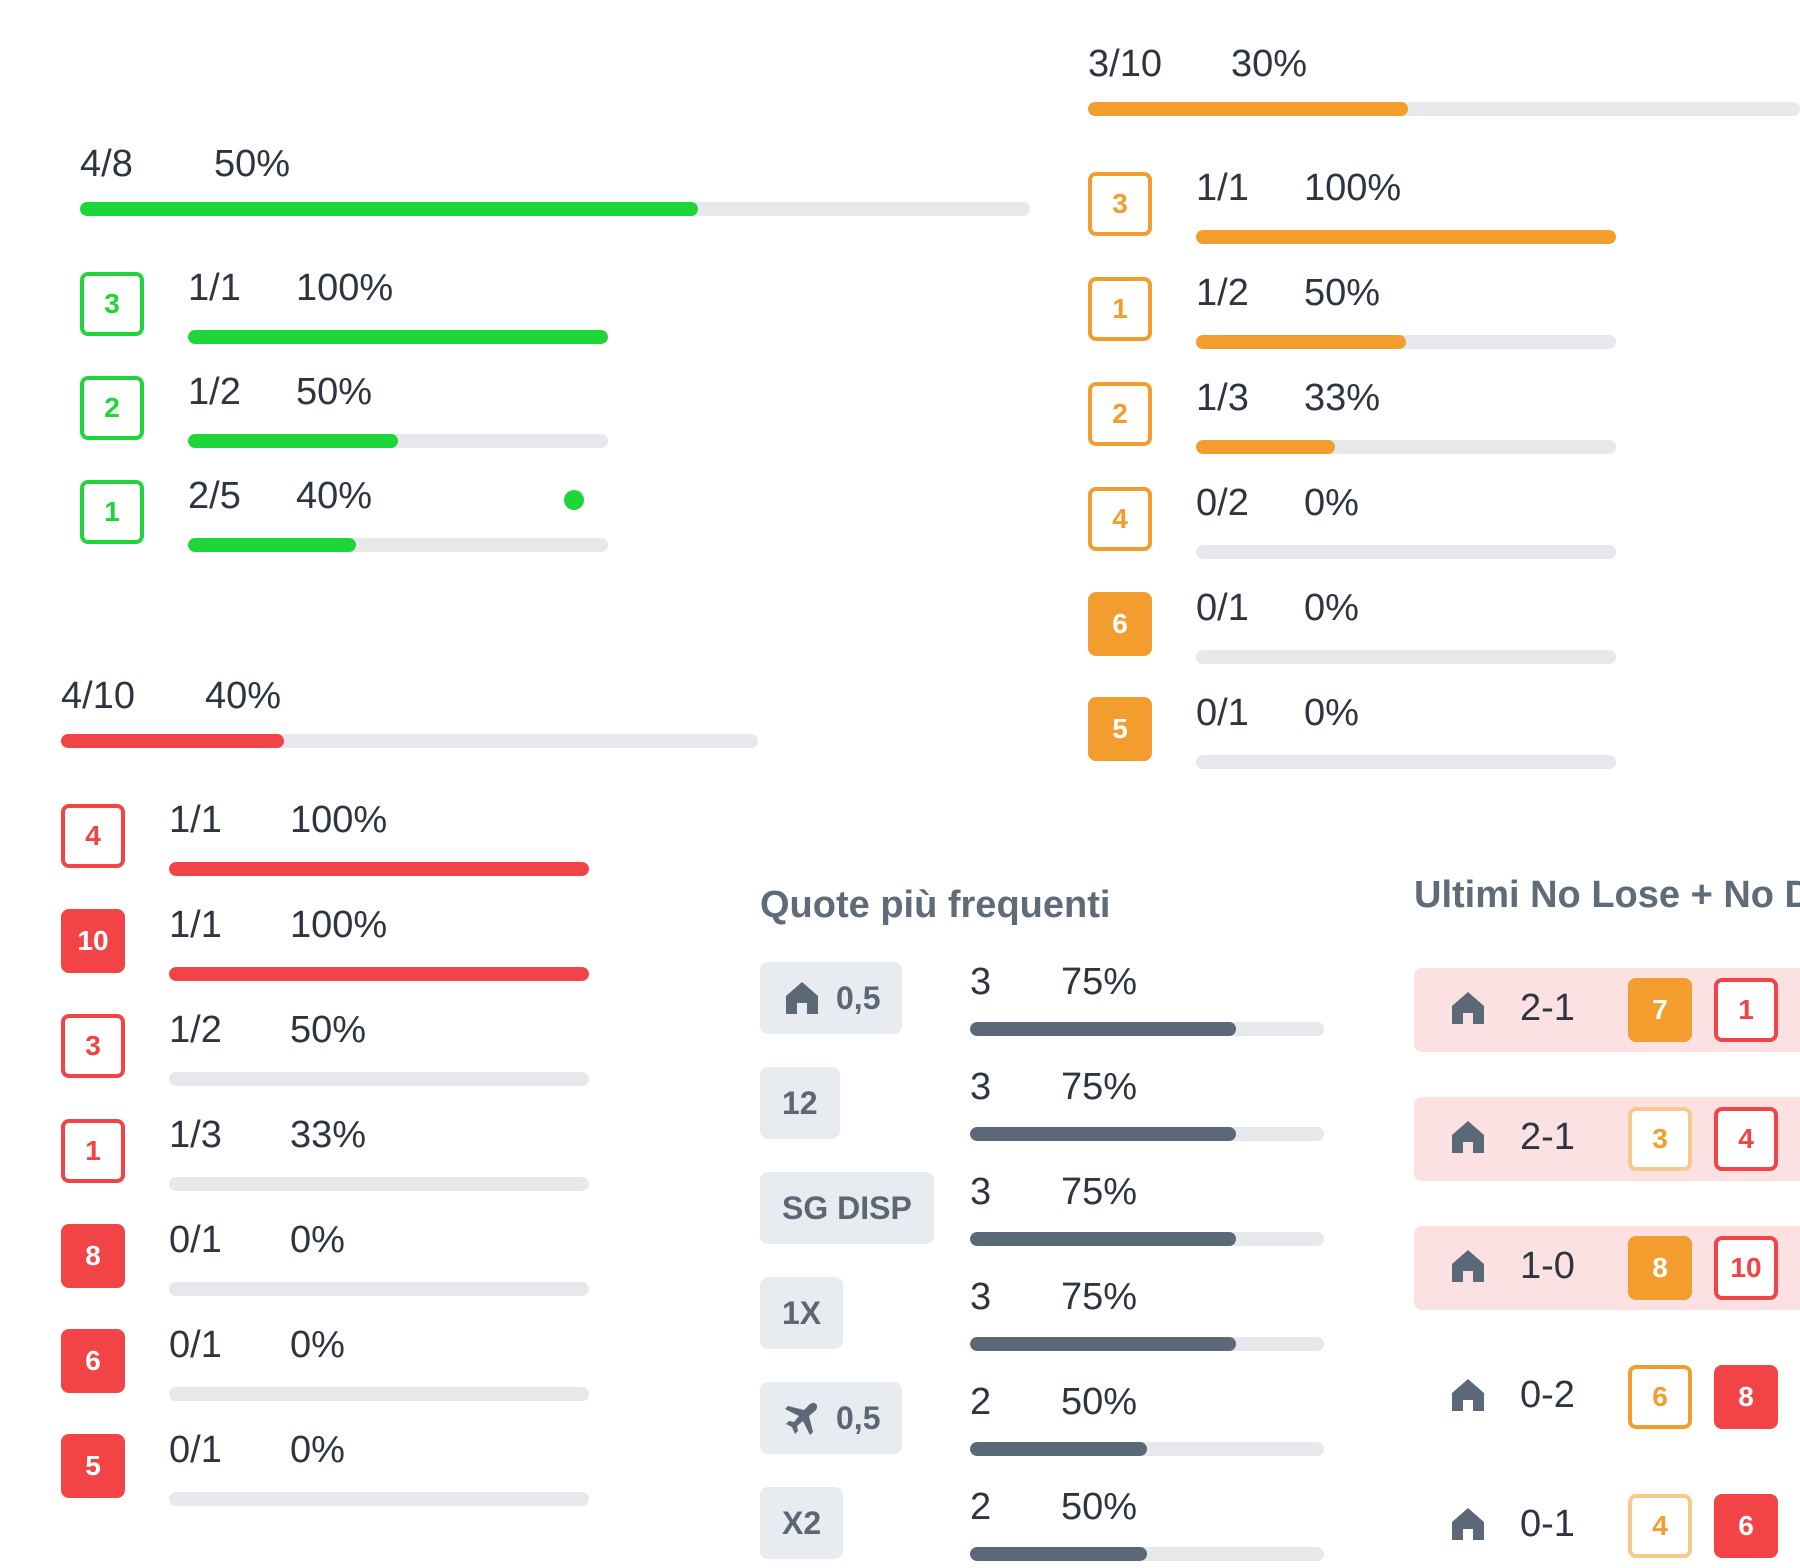 This screenshot has width=1800, height=1568. Describe the element at coordinates (1125, 64) in the screenshot. I see `summary-fraction: 3/10` at that location.